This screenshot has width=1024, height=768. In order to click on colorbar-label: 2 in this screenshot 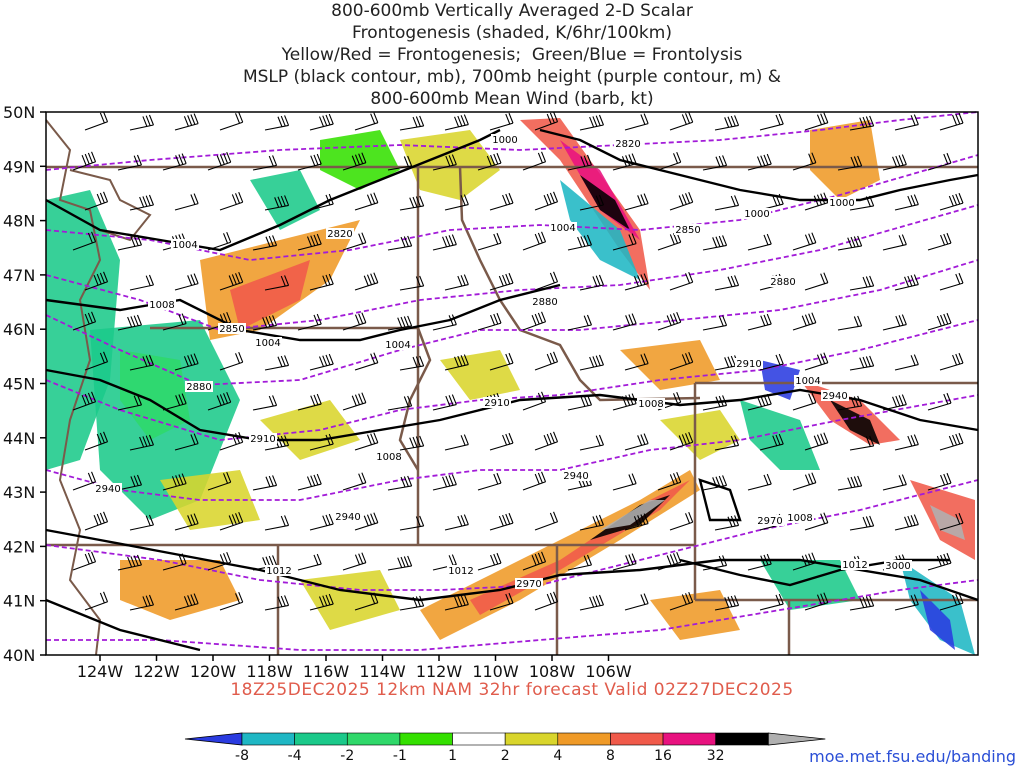, I will do `click(505, 756)`.